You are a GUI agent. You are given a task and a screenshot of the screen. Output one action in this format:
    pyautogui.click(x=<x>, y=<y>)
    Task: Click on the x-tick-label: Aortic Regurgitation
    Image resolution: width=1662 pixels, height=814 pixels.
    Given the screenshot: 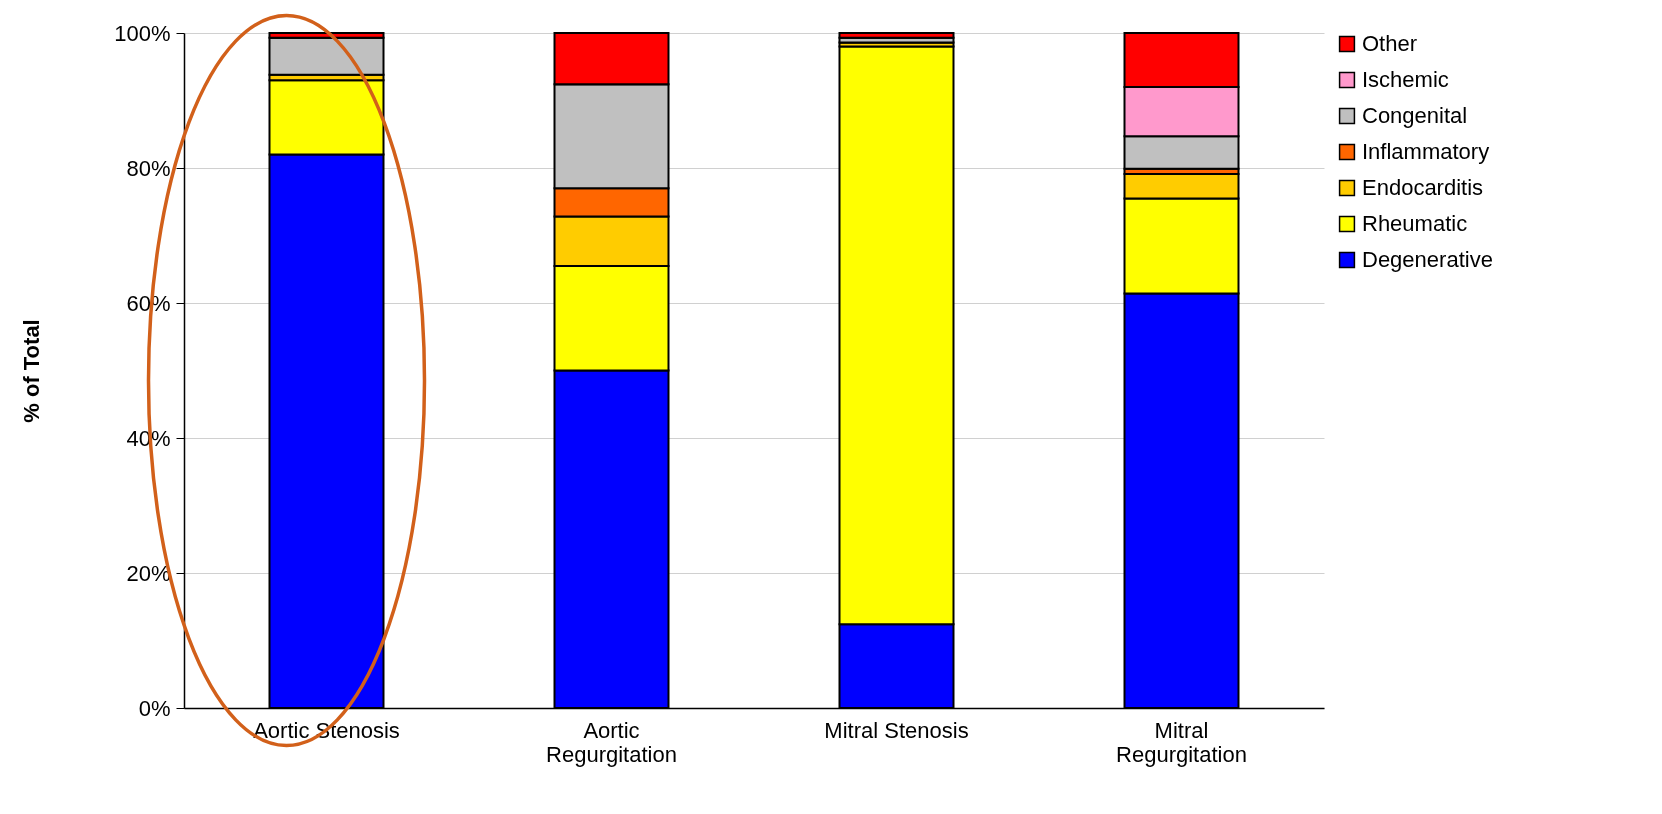 What is the action you would take?
    pyautogui.click(x=611, y=742)
    